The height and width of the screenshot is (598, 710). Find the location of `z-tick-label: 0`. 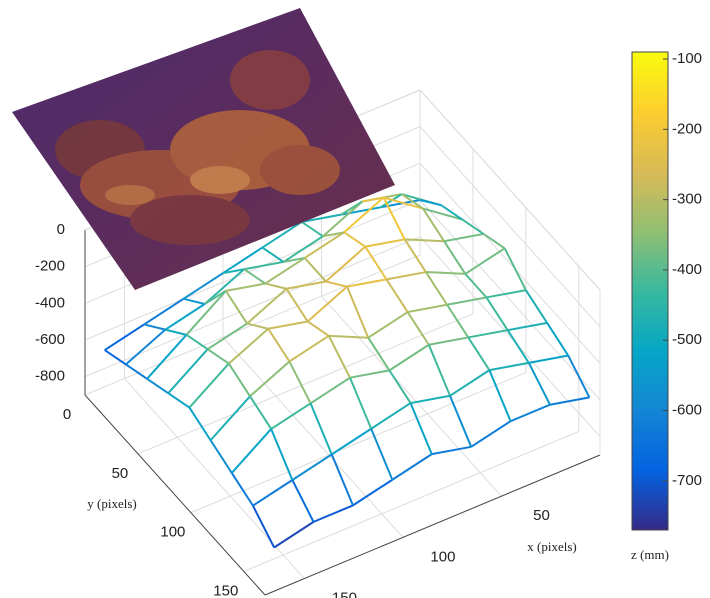

z-tick-label: 0 is located at coordinates (61, 229).